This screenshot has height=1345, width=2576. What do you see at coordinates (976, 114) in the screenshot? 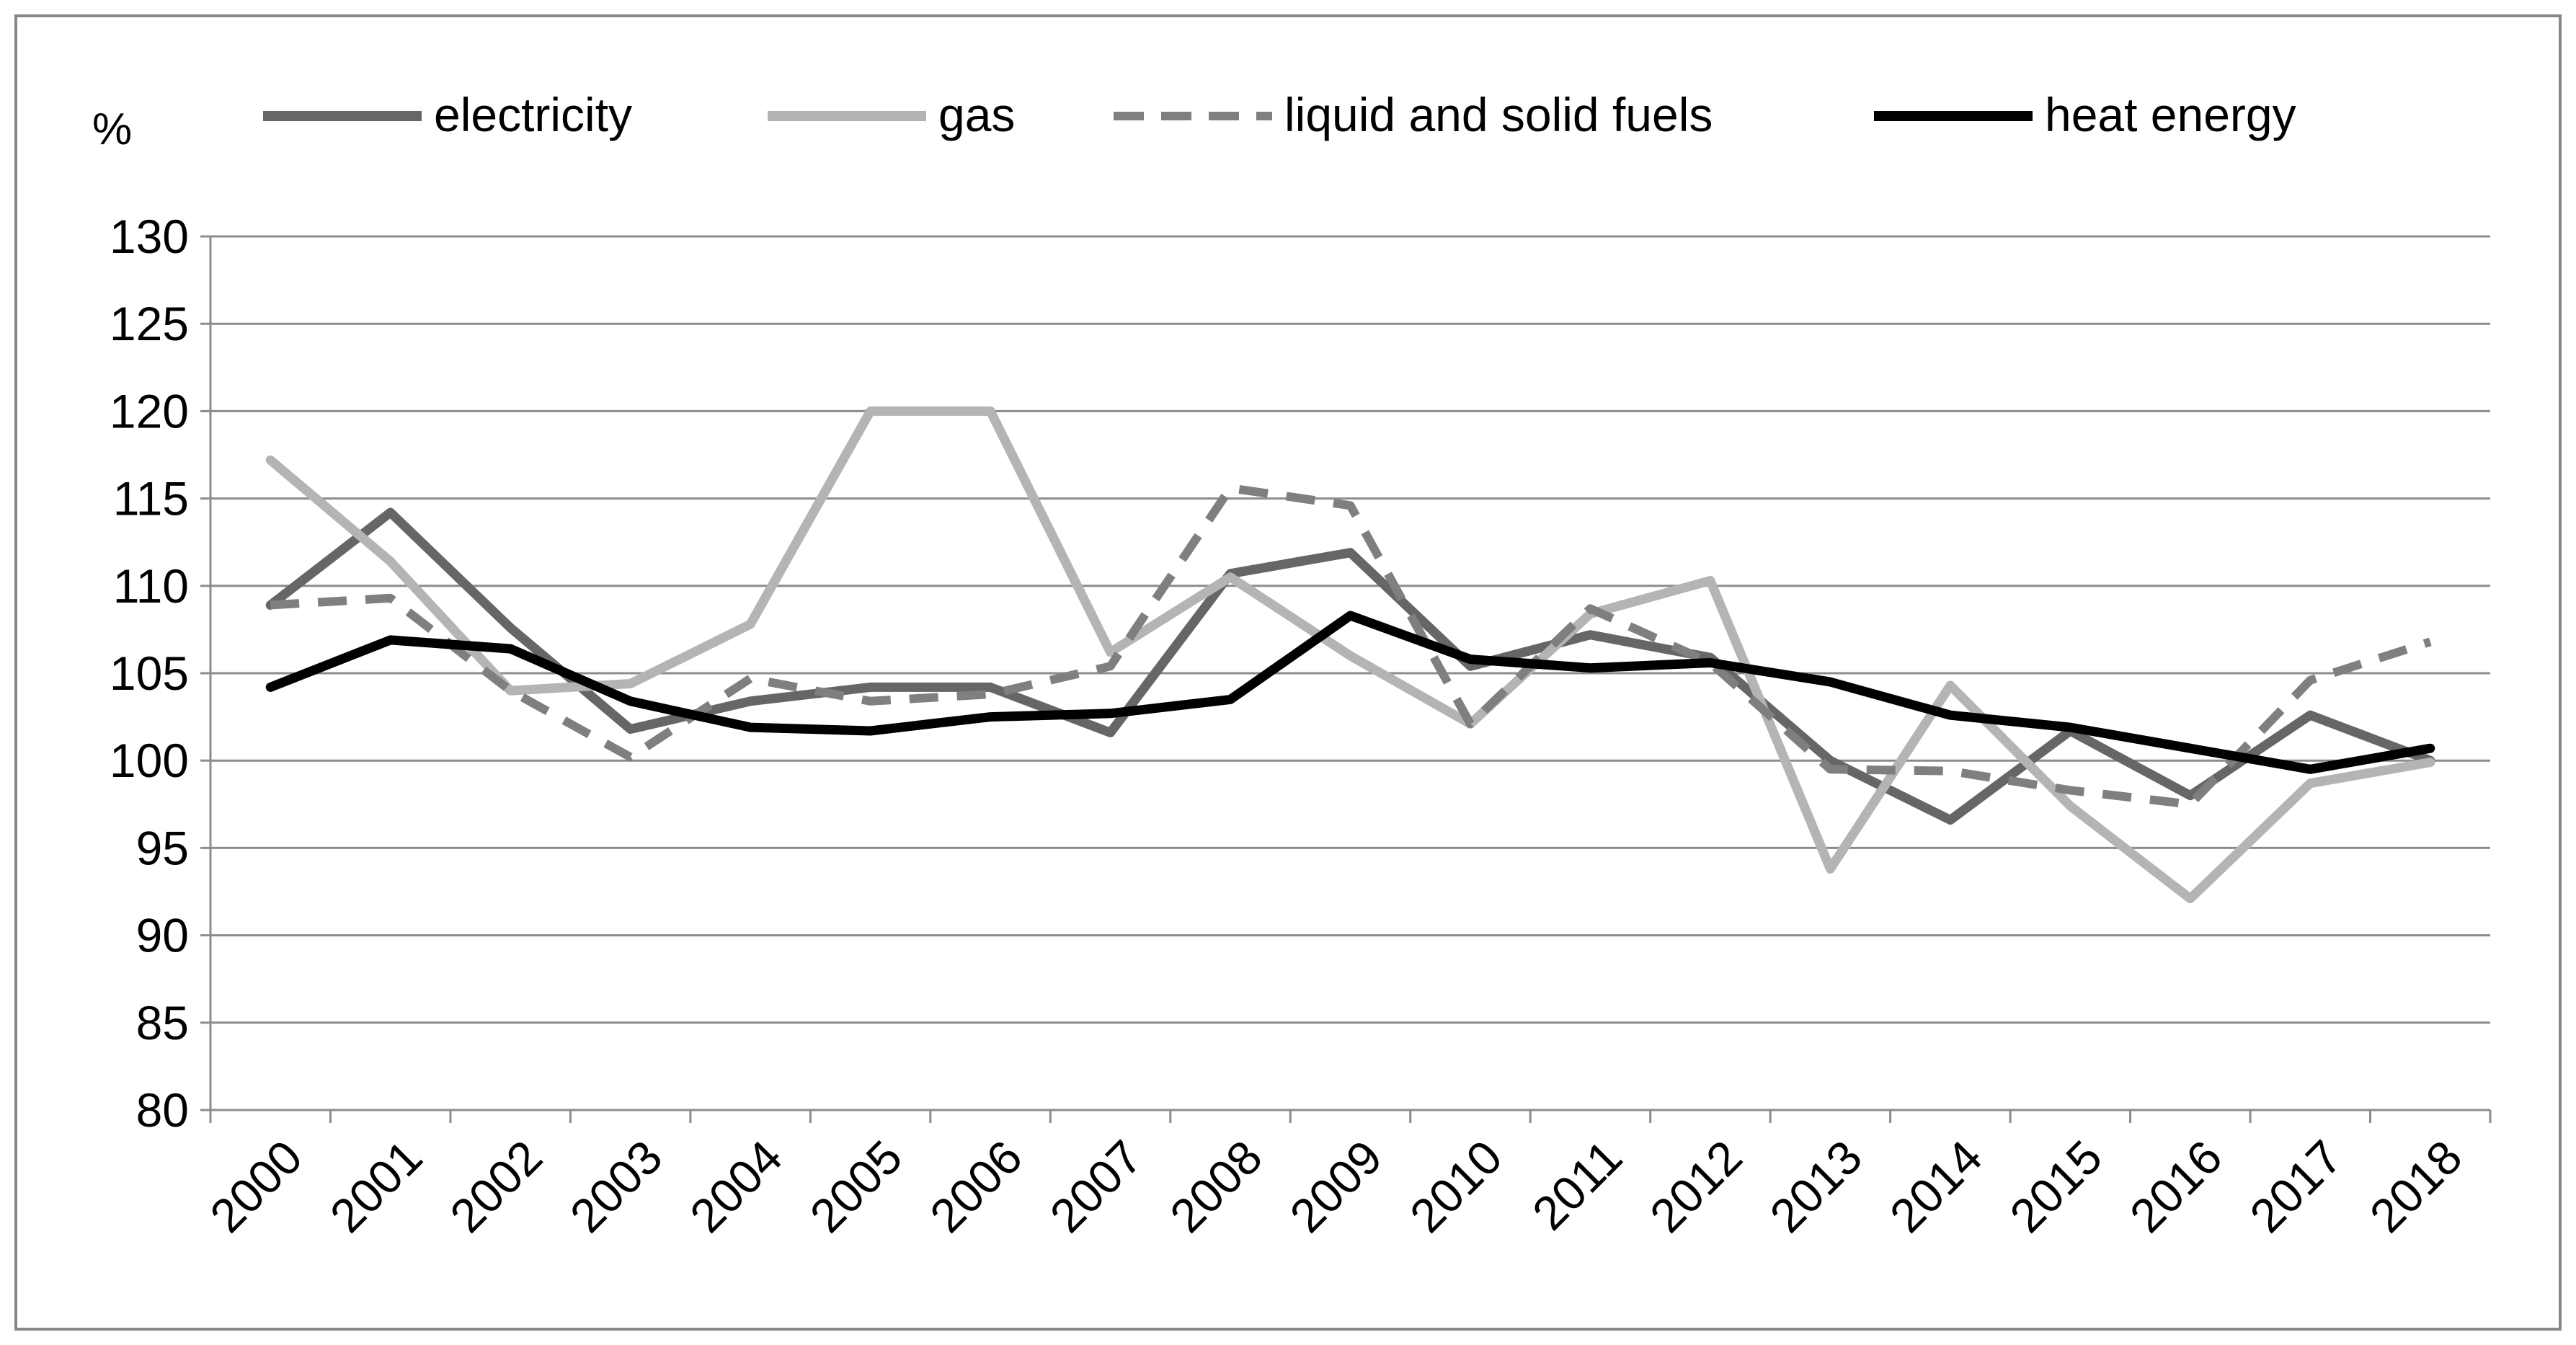
I see `legend-label-gas: gas` at bounding box center [976, 114].